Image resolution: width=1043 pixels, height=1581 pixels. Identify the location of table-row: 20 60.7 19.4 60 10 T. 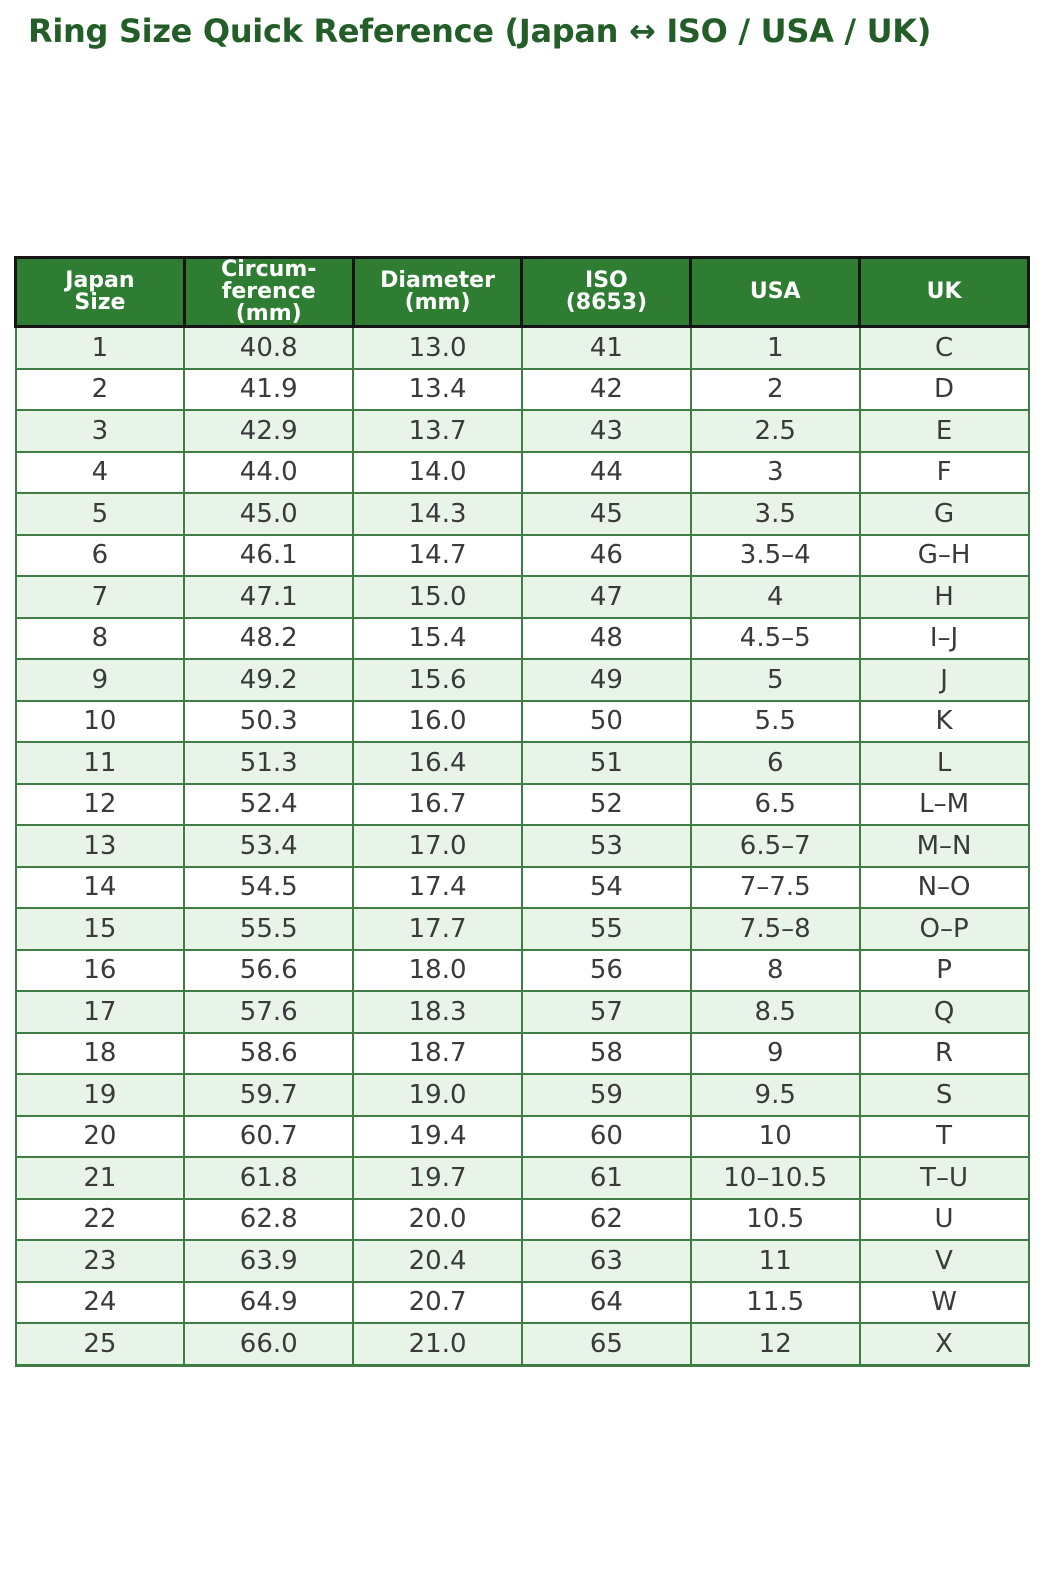
(522, 1136).